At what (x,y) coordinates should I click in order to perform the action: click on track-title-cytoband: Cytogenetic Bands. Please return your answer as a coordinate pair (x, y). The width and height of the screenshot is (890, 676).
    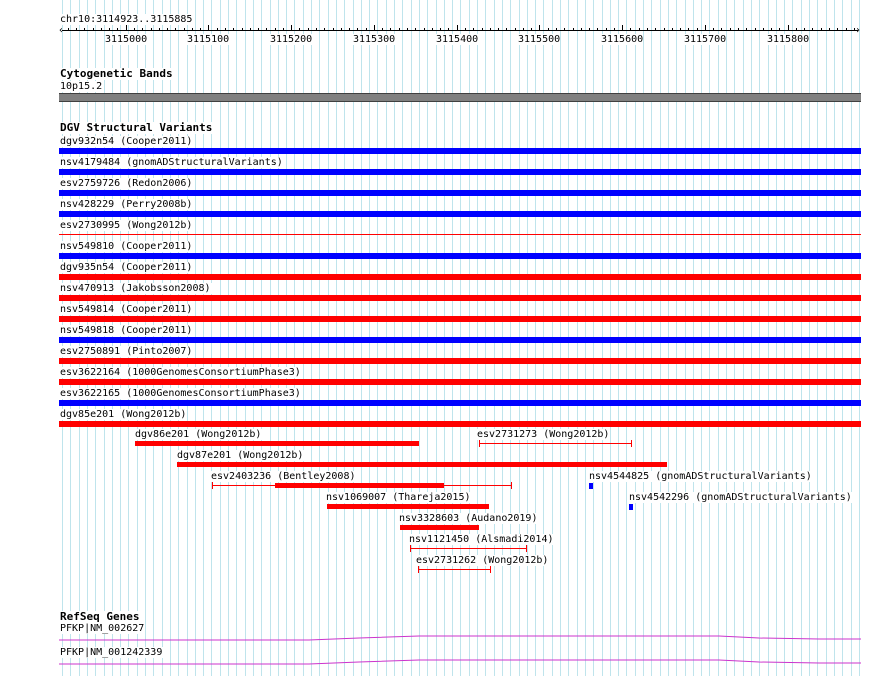
    Looking at the image, I should click on (116, 73).